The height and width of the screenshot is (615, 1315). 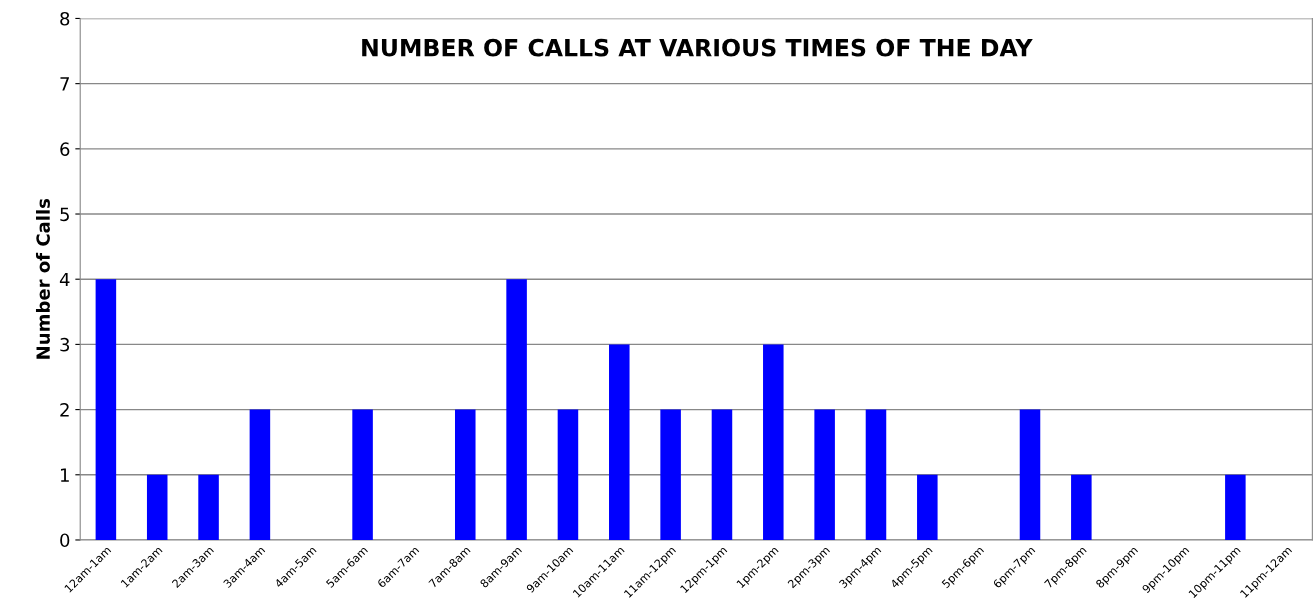 I want to click on y-axis-title: Number of Calls, so click(x=42, y=278).